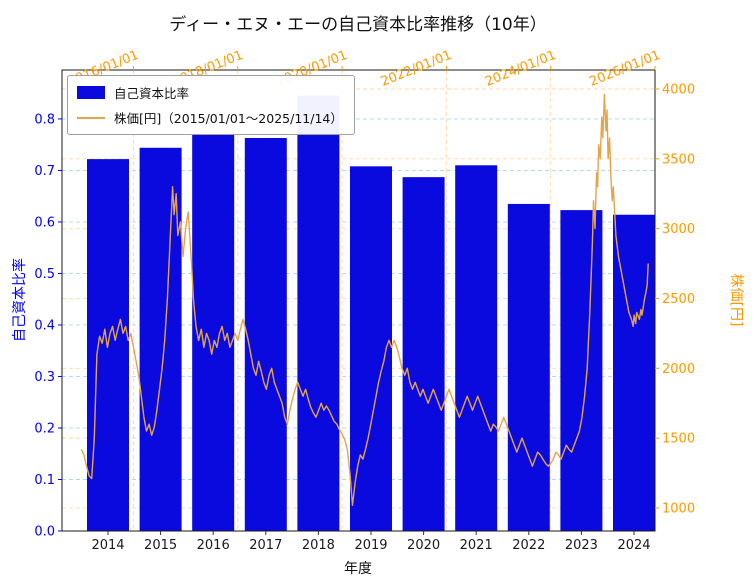  I want to click on bar-2021, so click(476, 348).